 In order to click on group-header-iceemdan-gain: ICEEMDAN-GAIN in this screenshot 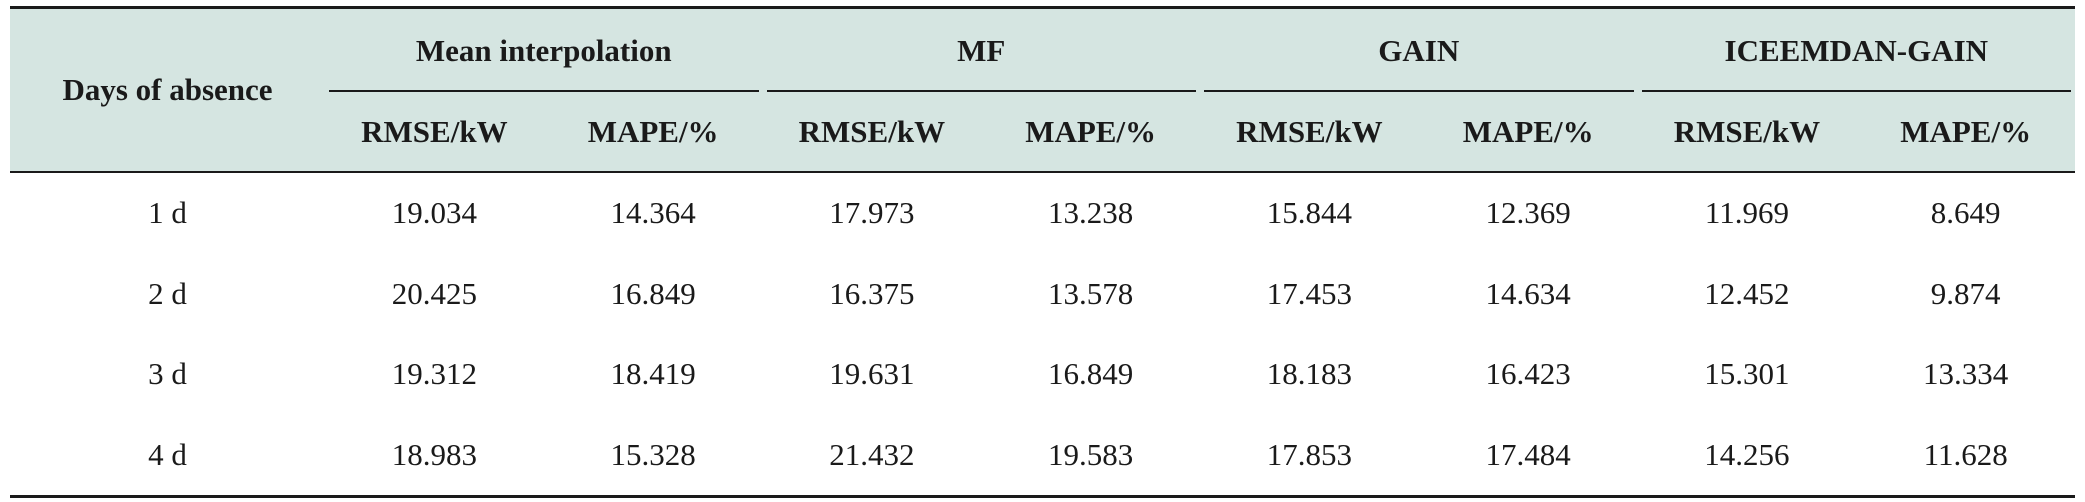, I will do `click(1856, 49)`.